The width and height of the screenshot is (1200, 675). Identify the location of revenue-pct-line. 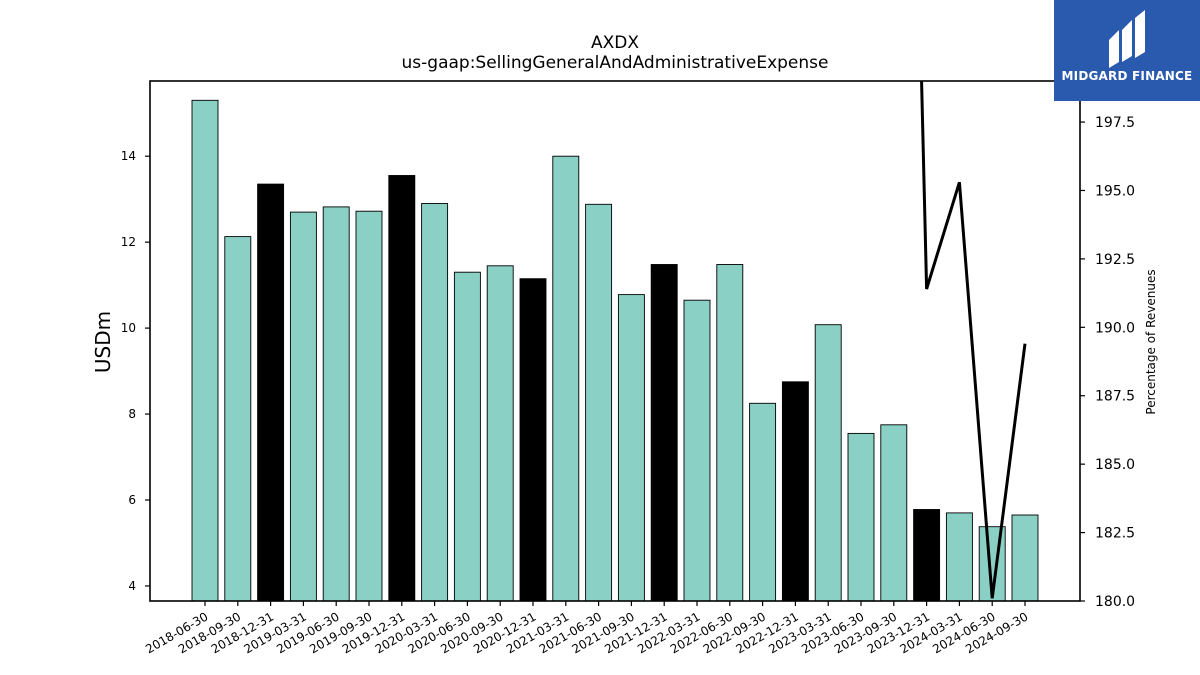
(973, 340).